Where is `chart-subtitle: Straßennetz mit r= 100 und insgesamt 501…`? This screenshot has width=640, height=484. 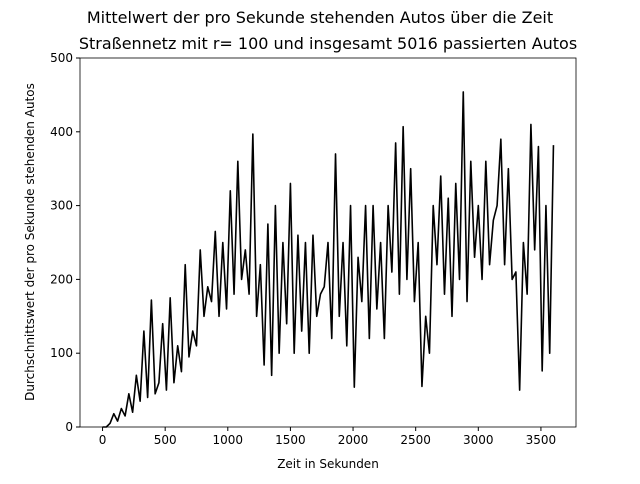 chart-subtitle: Straßennetz mit r= 100 und insgesamt 501… is located at coordinates (328, 43).